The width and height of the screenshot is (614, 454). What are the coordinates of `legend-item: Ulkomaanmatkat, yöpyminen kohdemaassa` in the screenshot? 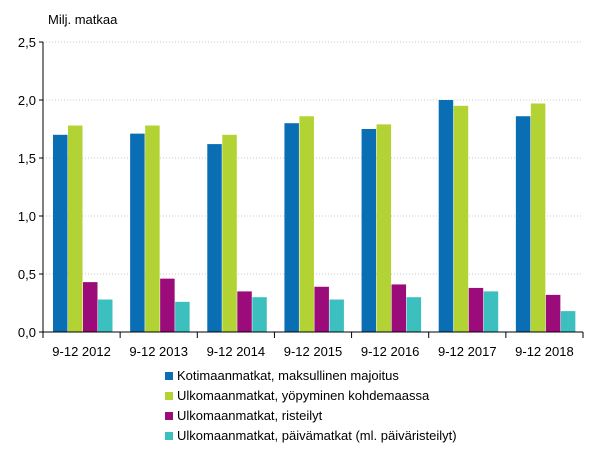 It's located at (297, 395).